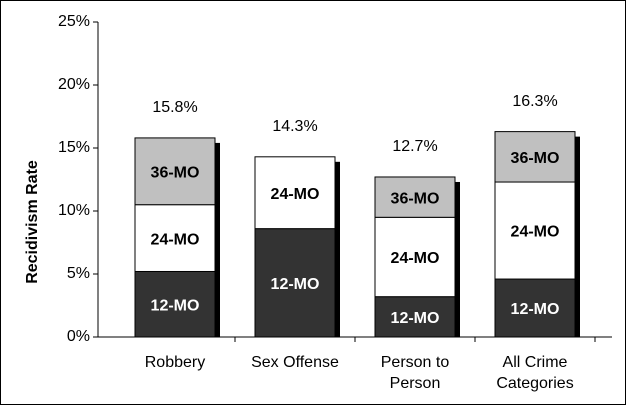 The image size is (626, 405). Describe the element at coordinates (534, 101) in the screenshot. I see `total-label: 16.3%` at that location.